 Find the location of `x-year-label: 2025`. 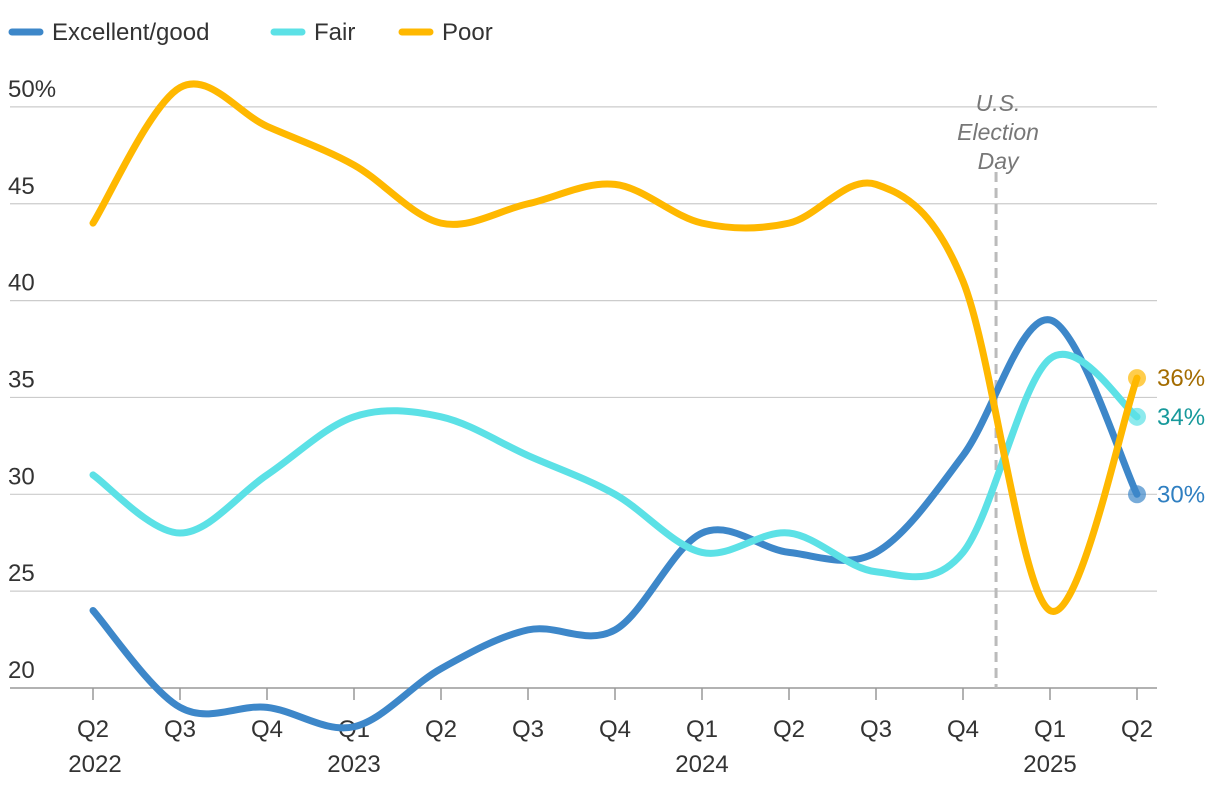

x-year-label: 2025 is located at coordinates (1049, 764).